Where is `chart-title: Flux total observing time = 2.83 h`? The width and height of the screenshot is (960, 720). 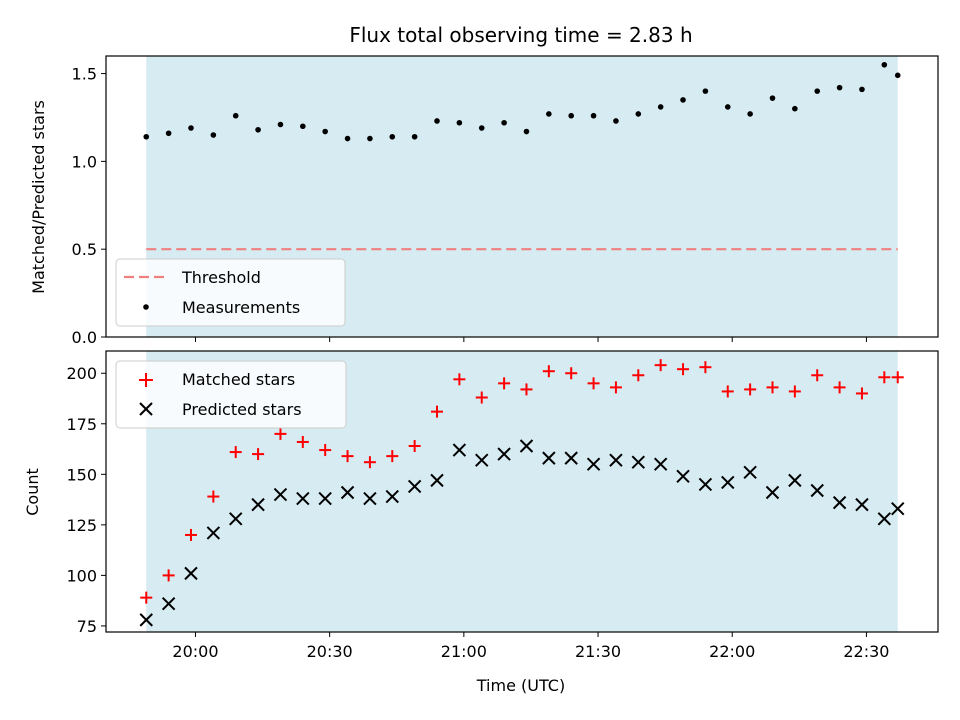 chart-title: Flux total observing time = 2.83 h is located at coordinates (520, 35).